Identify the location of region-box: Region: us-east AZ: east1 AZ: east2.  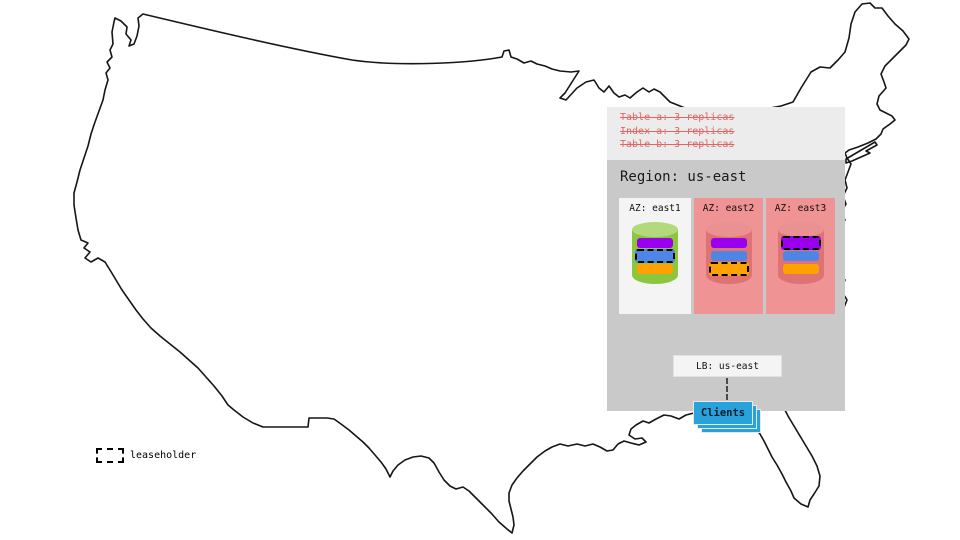
(726, 296).